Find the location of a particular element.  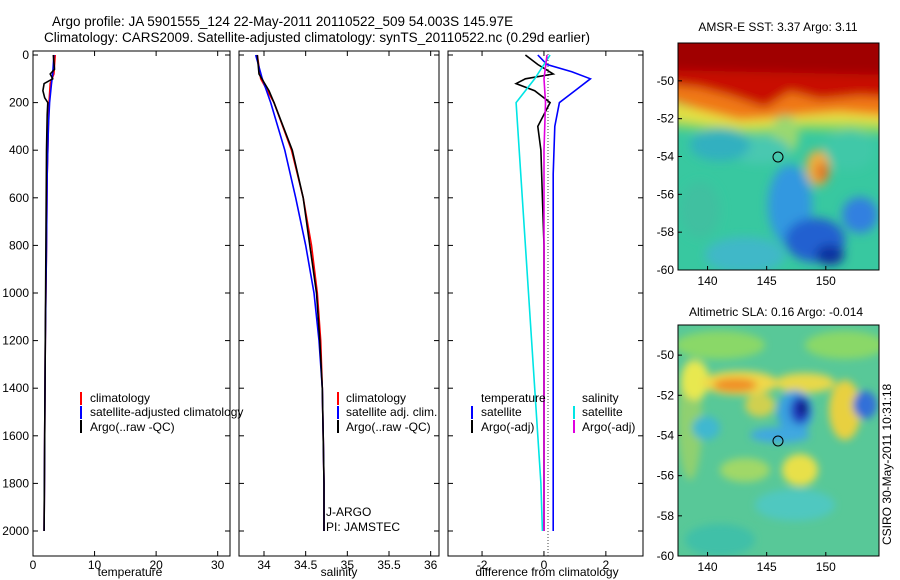

credit-stamp: CSIRO 30-May-2011 10:31:18 is located at coordinates (887, 464).